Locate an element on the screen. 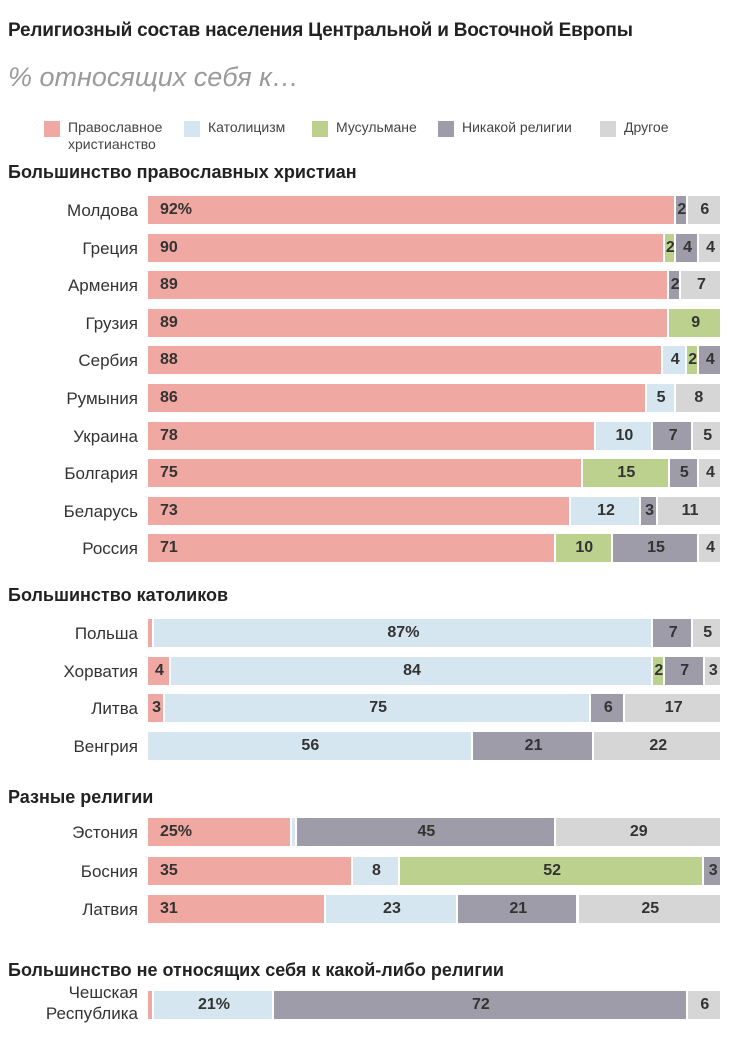 Image resolution: width=732 pixels, height=1051 pixels. section-title: Разные религии is located at coordinates (81, 797).